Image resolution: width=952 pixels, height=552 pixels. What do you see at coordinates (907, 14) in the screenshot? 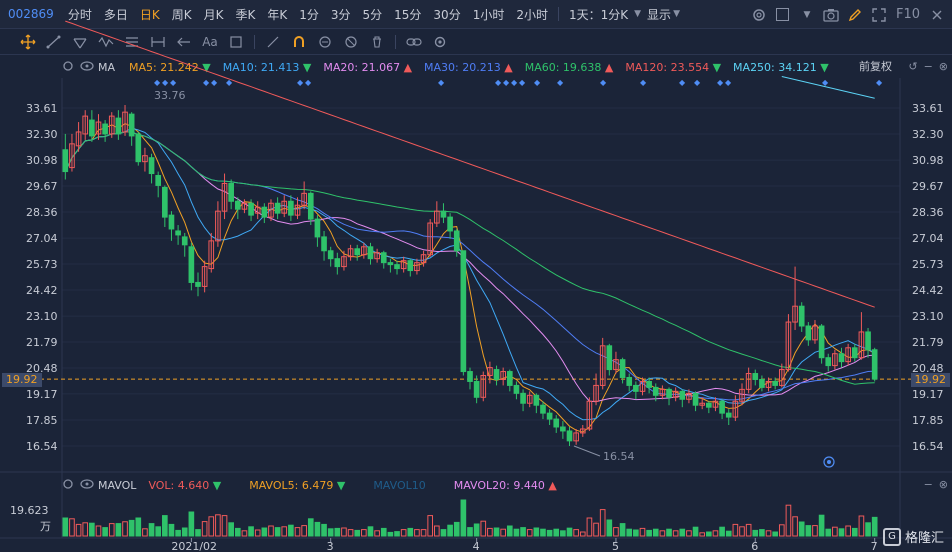
I see `f10-button: F10` at bounding box center [907, 14].